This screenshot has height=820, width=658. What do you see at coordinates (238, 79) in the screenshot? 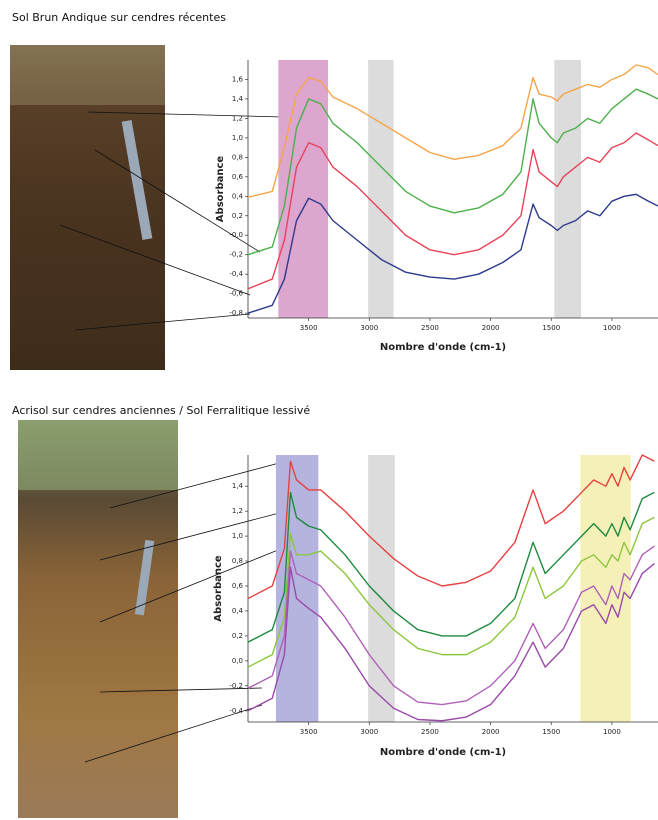
I see `y-tick-label: 1,6` at bounding box center [238, 79].